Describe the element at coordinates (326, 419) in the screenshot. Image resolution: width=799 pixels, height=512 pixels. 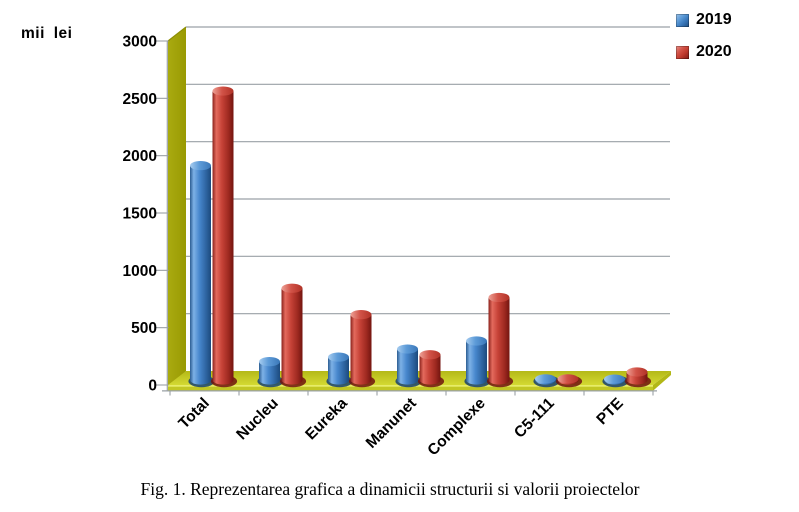
I see `x-category-label-eureka: Eureka` at that location.